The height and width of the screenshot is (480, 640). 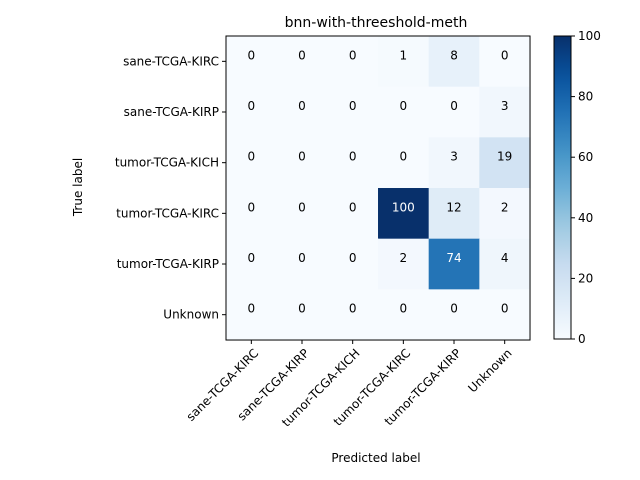 What do you see at coordinates (376, 23) in the screenshot?
I see `chart-title: bnn-with-threeshold-meth` at bounding box center [376, 23].